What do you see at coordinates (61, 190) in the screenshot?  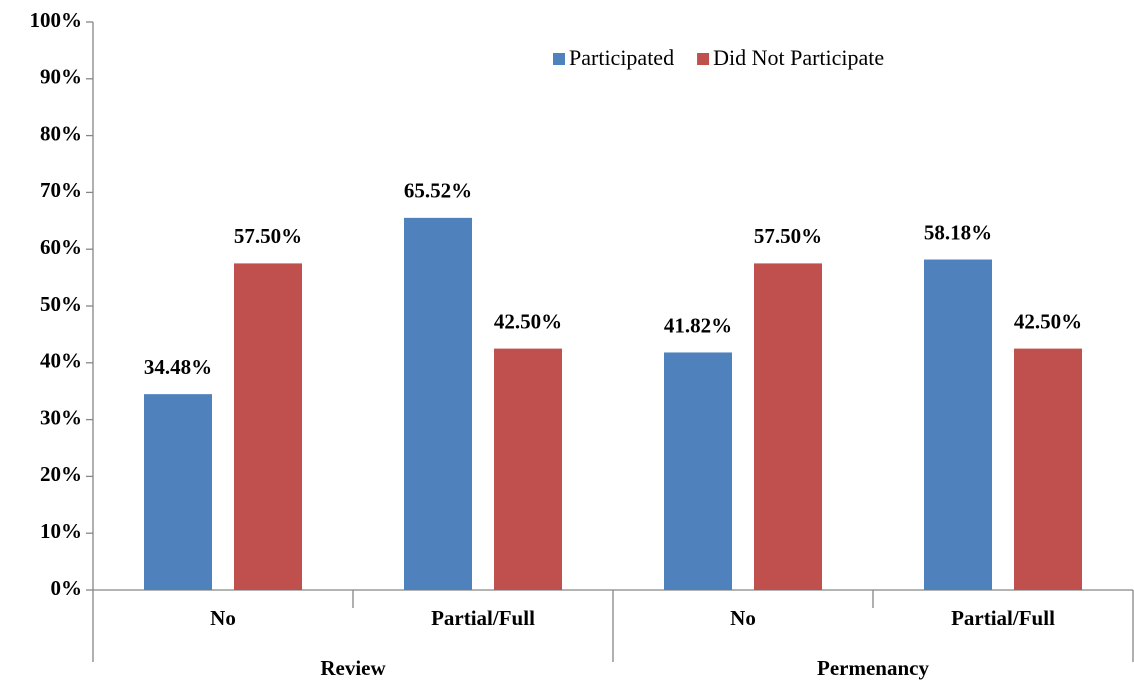 I see `y-tick-label: 70%` at bounding box center [61, 190].